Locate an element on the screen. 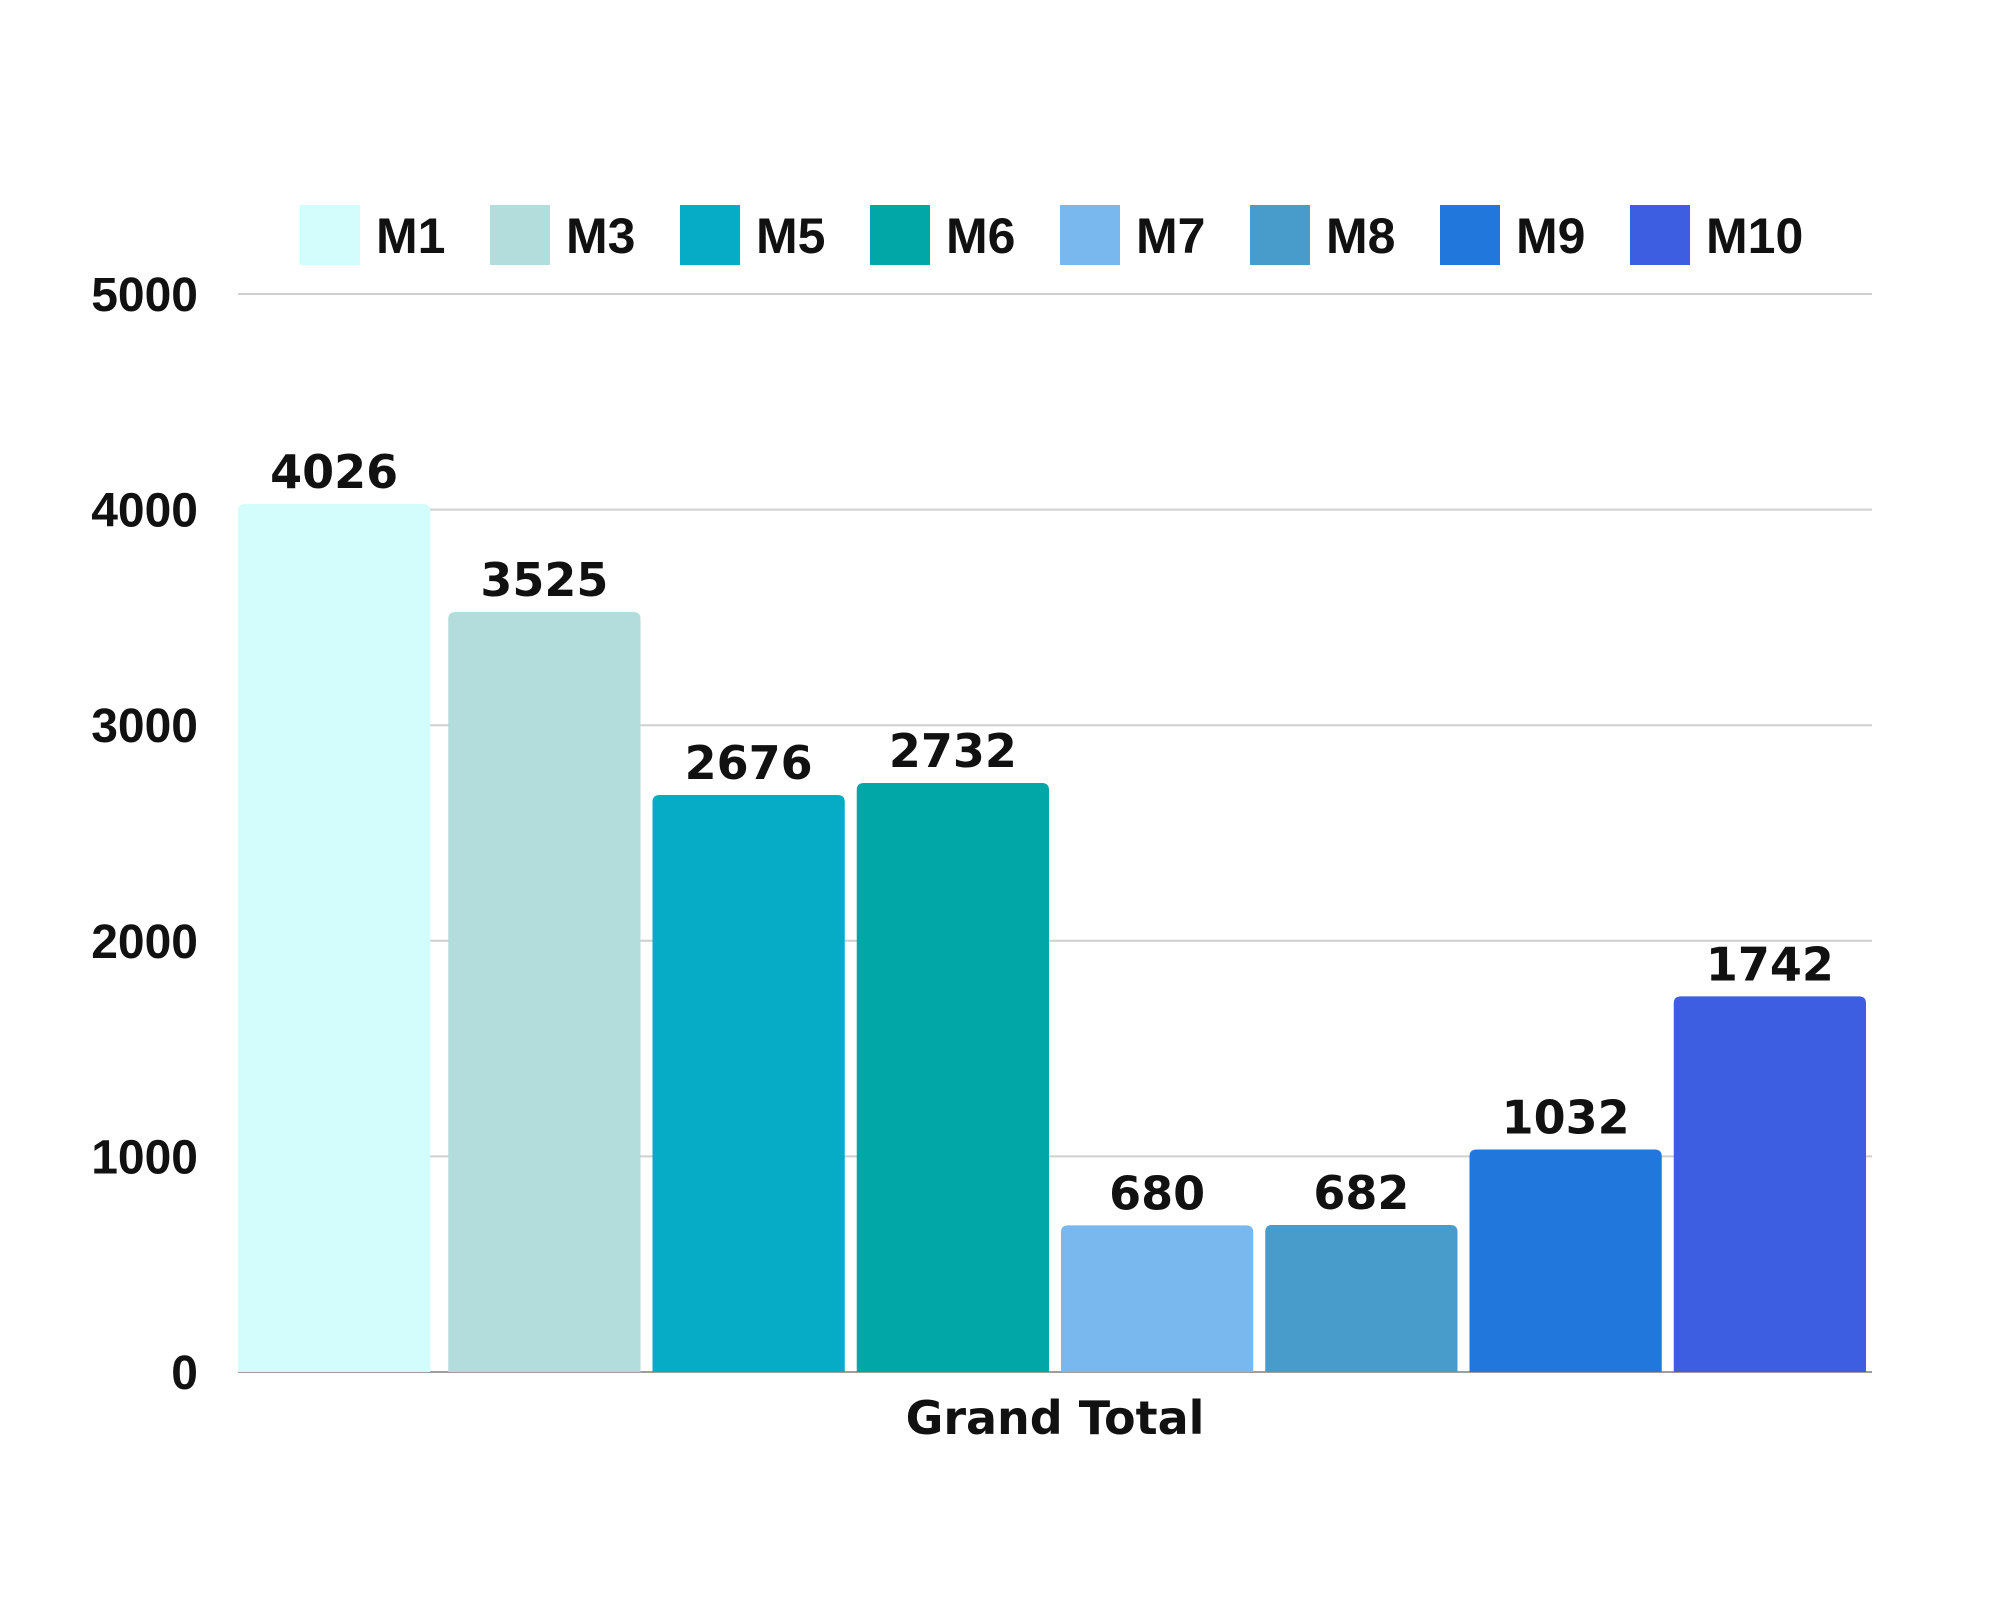  y-tick-label: 2000 is located at coordinates (144, 942).